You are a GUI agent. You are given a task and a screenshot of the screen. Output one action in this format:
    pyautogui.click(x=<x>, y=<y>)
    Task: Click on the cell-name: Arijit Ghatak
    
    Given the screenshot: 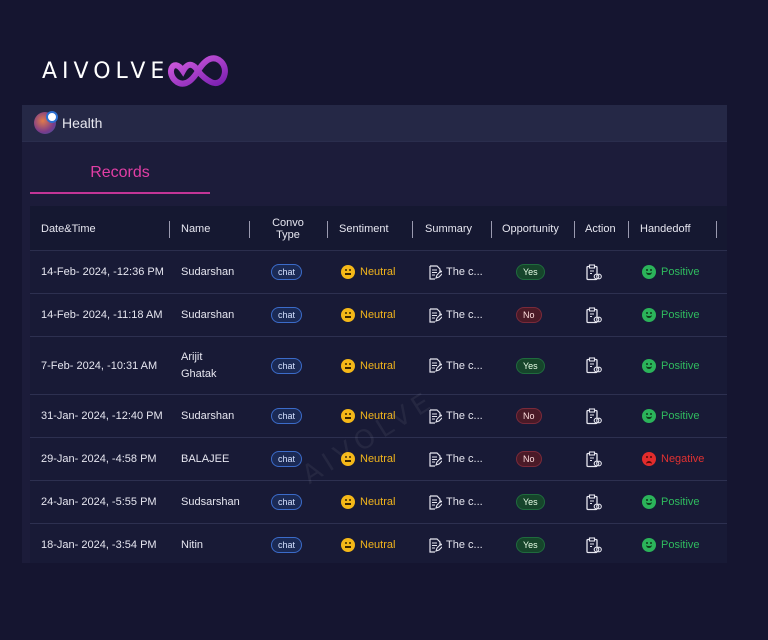 What is the action you would take?
    pyautogui.click(x=198, y=365)
    